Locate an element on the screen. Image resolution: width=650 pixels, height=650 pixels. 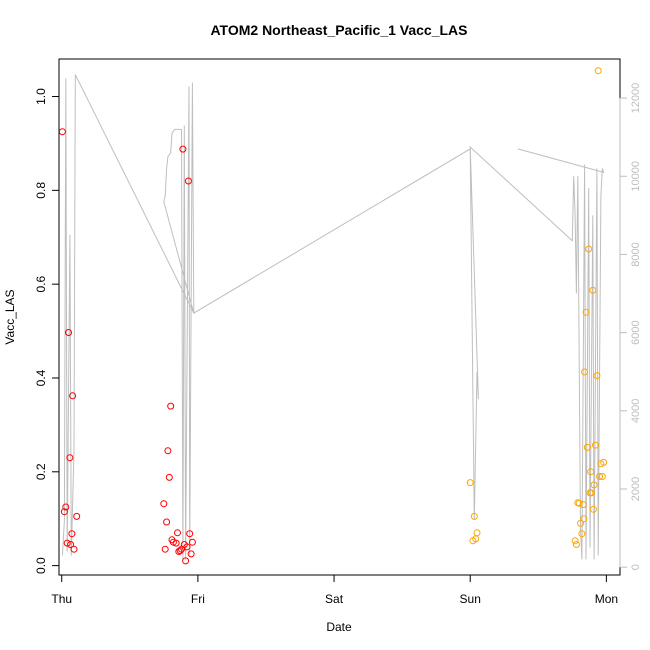
y-tick-label: 0.4 is located at coordinates (41, 377).